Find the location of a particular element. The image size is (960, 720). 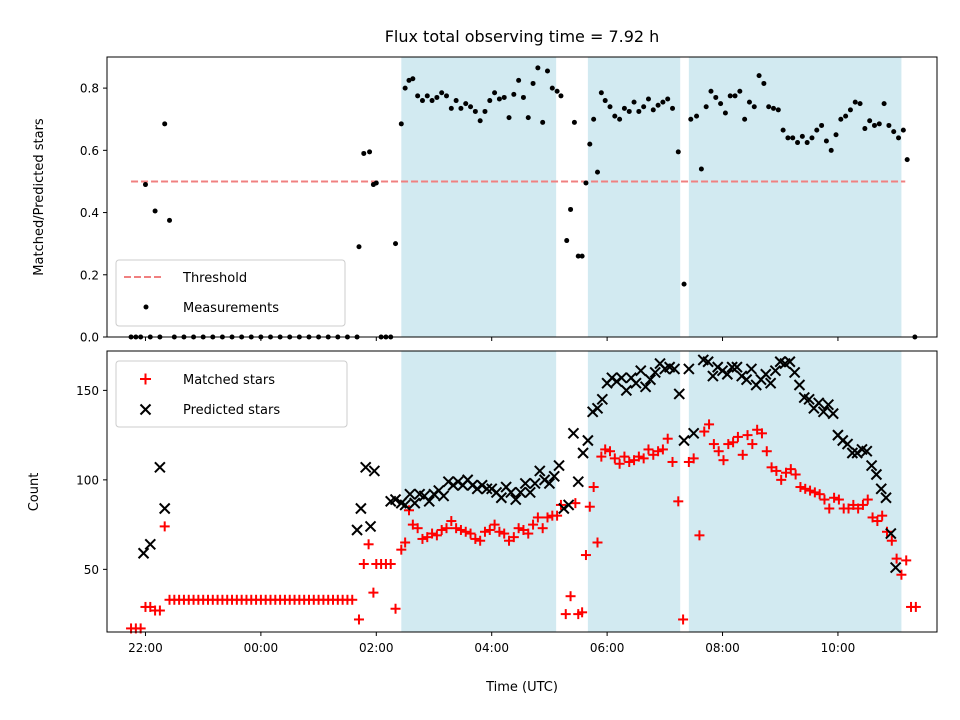

chart-title: Flux total observing time = 7.92 h is located at coordinates (522, 36).